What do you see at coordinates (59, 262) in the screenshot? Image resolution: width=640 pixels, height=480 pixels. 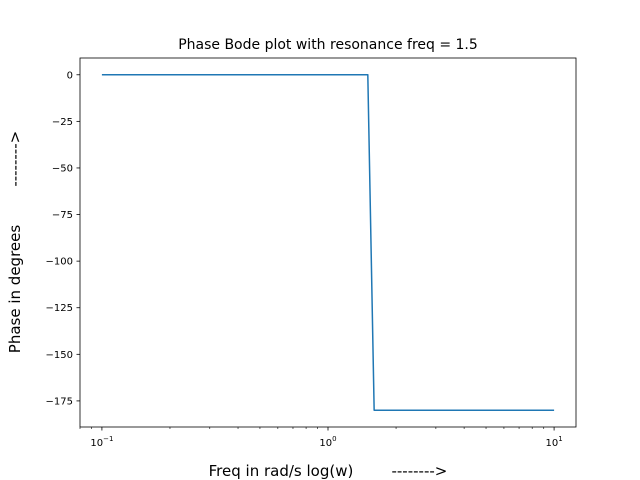 I see `y-tick-label: −100` at bounding box center [59, 262].